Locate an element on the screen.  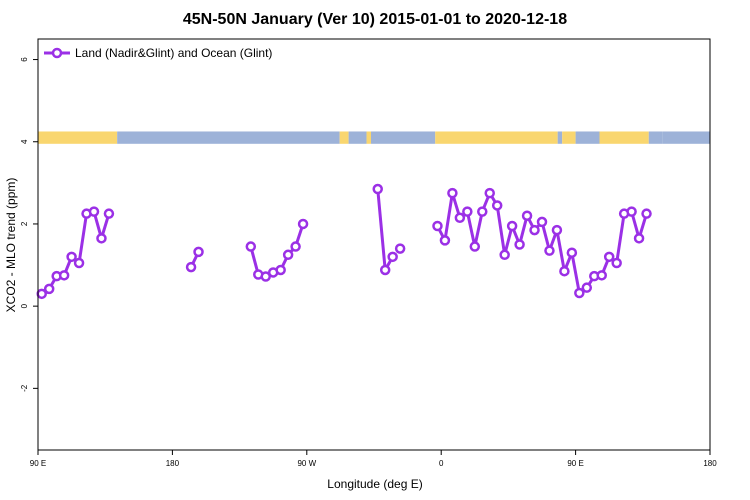
legend: Land (Nadir&Glint) and Ocean (Glint) is located at coordinates (158, 53).